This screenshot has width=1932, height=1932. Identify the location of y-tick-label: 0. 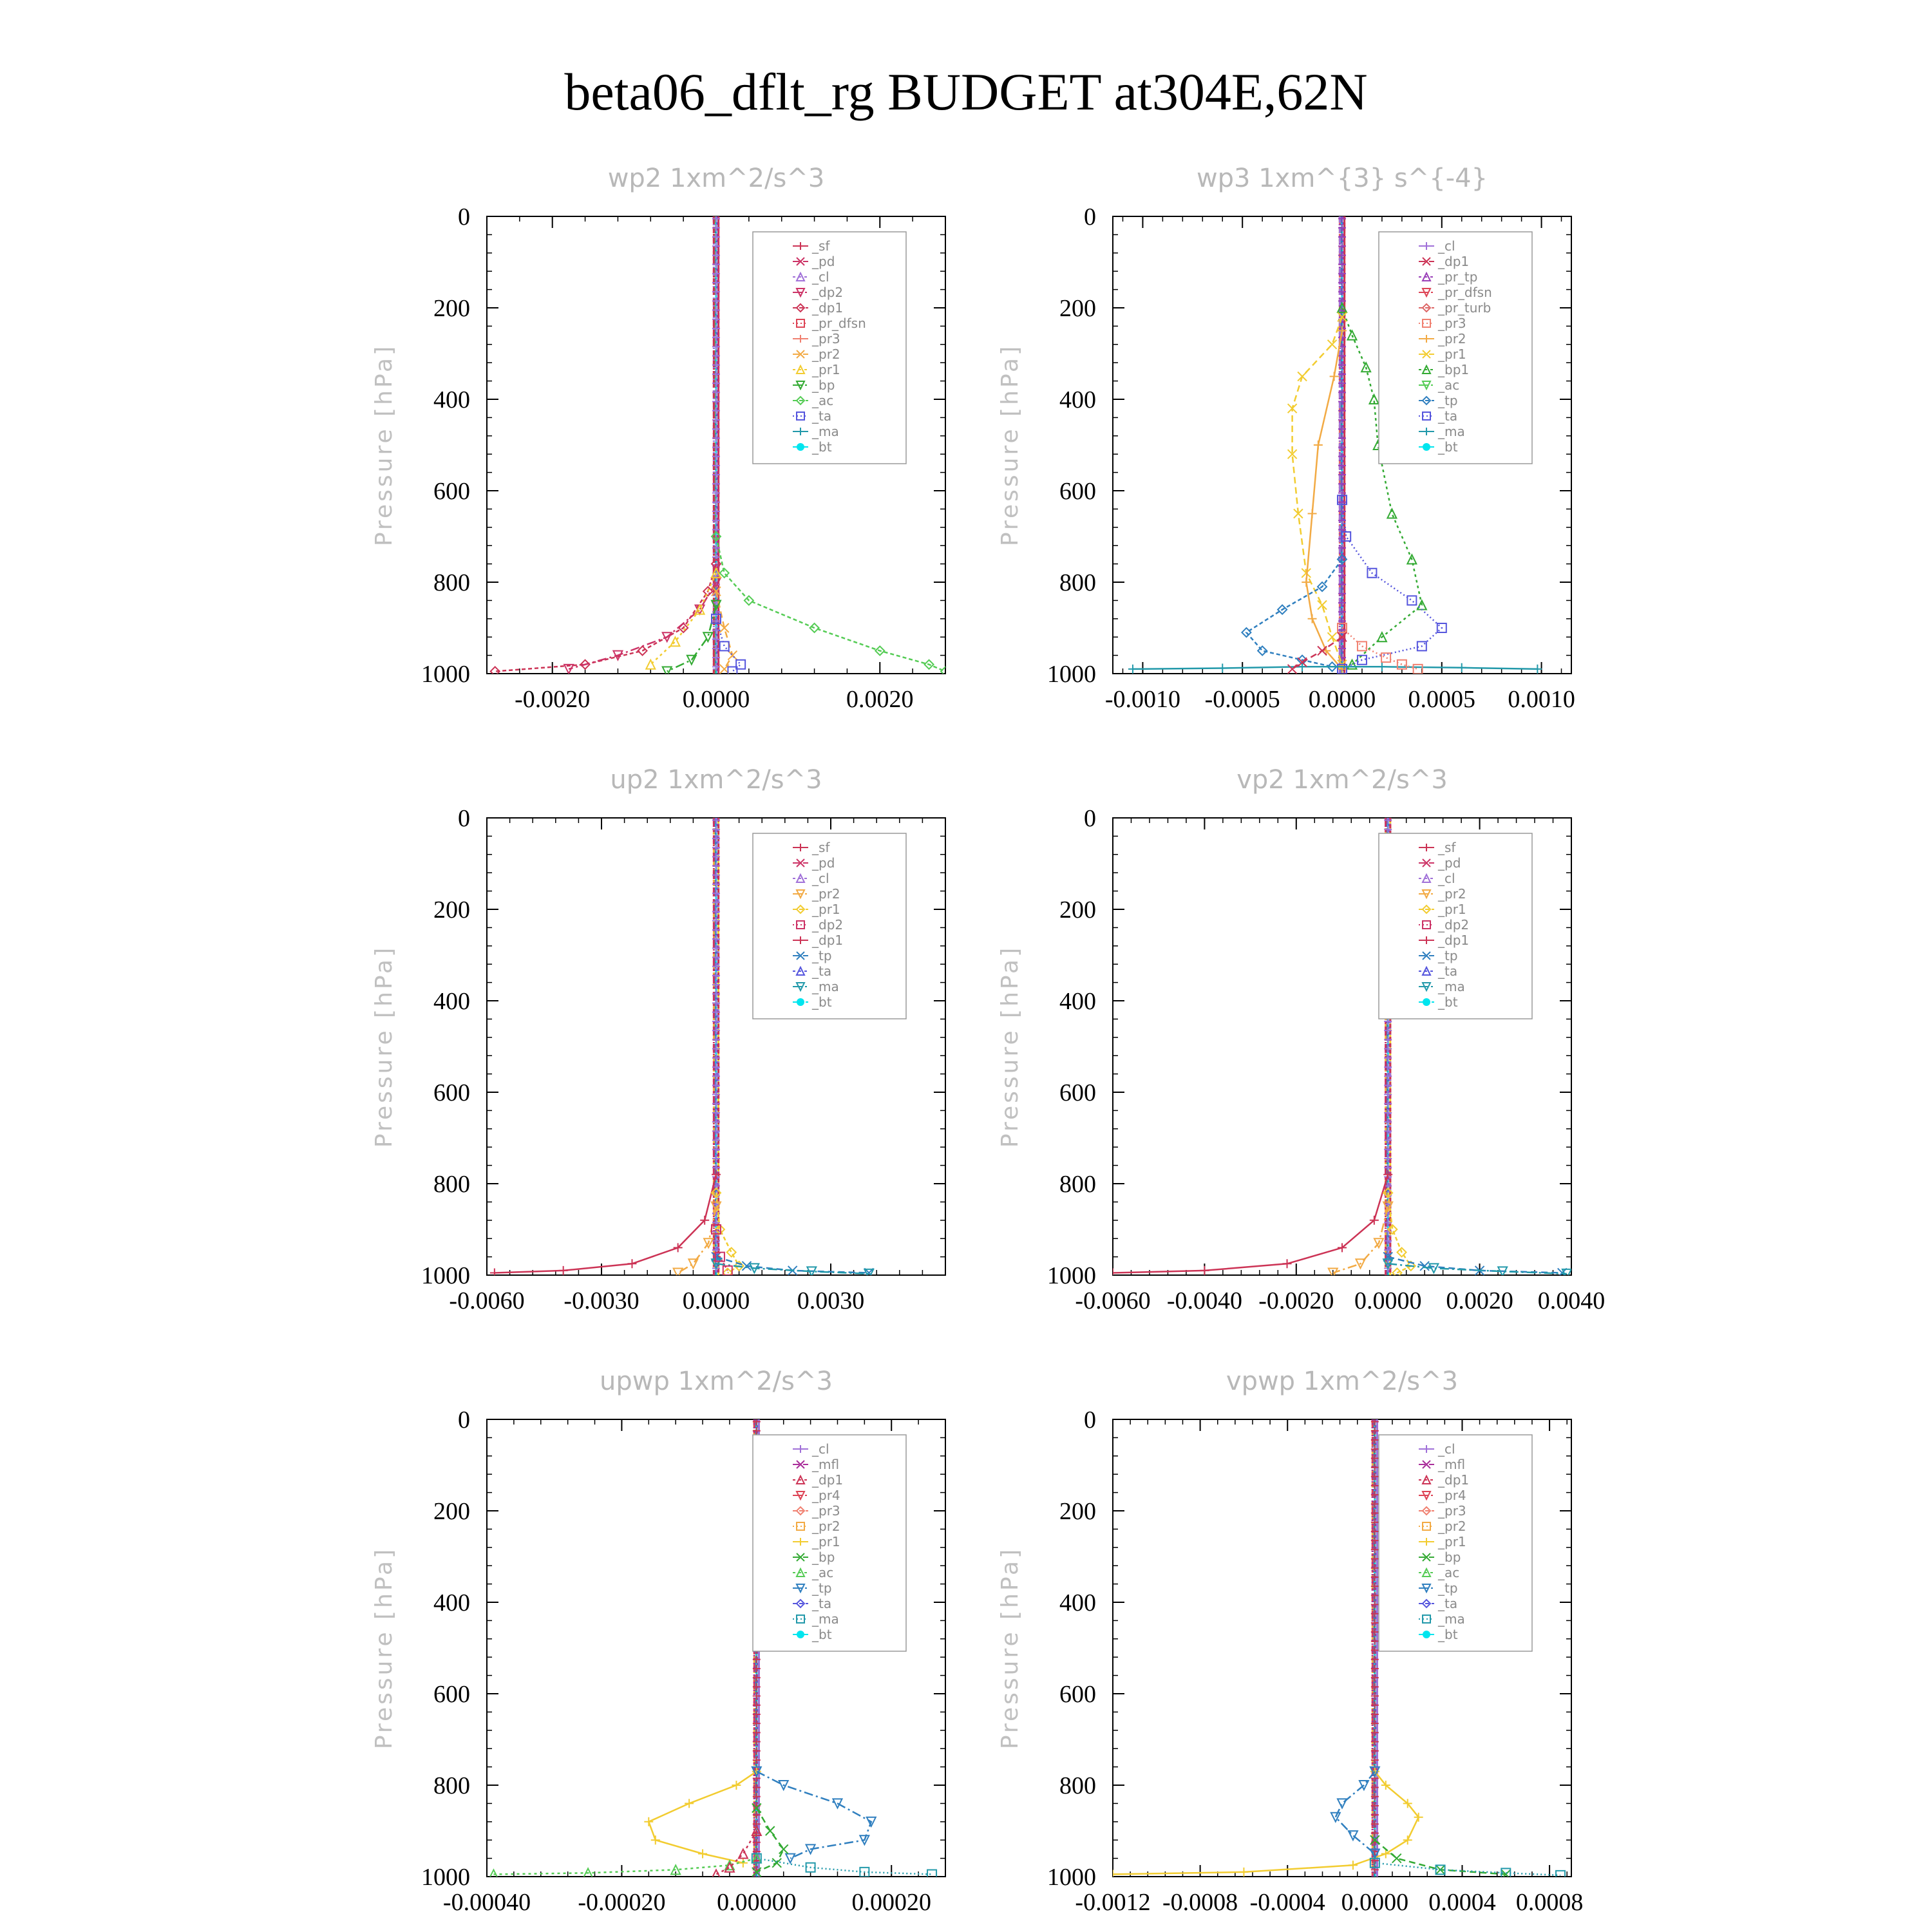
(464, 1420).